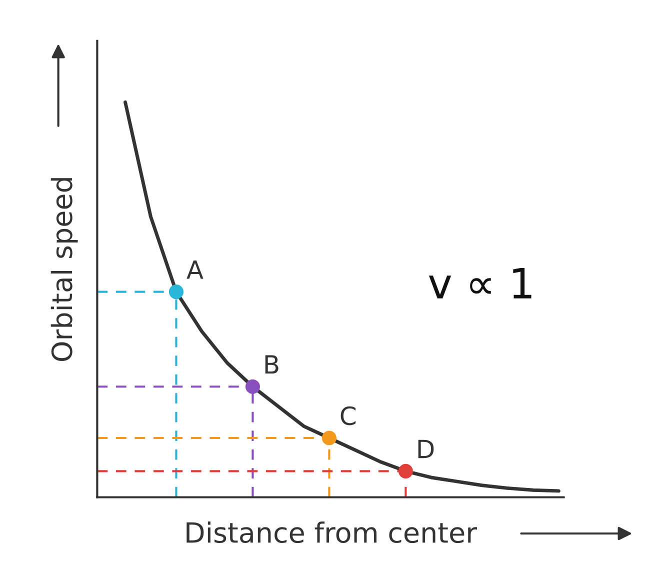 The image size is (648, 585). What do you see at coordinates (332, 533) in the screenshot?
I see `x-axis-title: Distance from center` at bounding box center [332, 533].